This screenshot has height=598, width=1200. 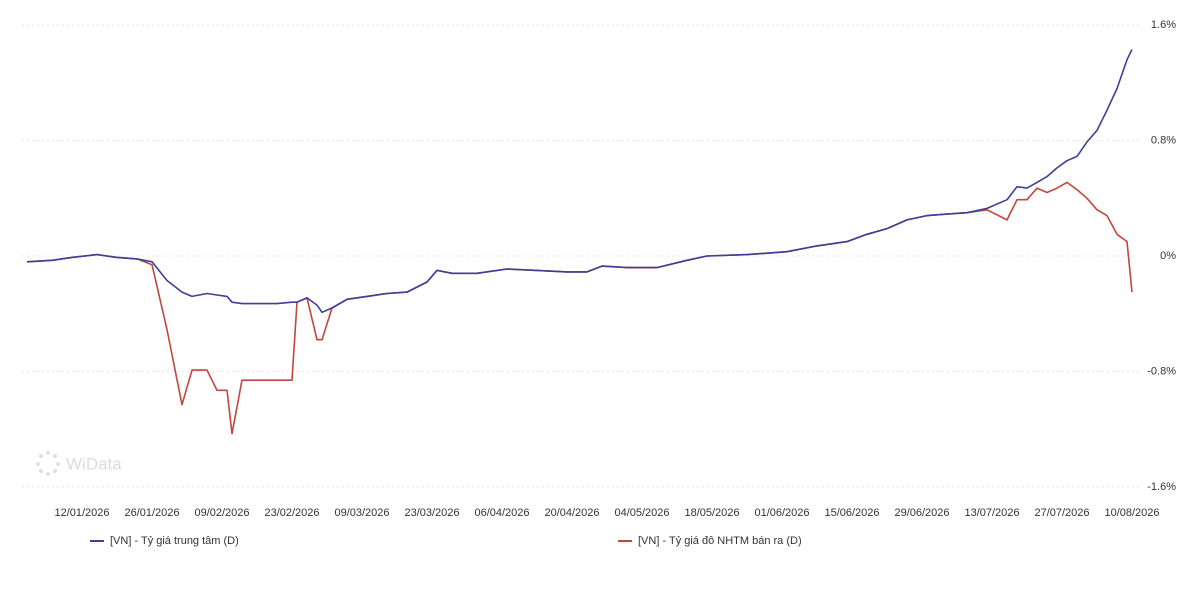 What do you see at coordinates (174, 541) in the screenshot?
I see `legend-label: [VN] - Tỷ giá trung tâm (D)` at bounding box center [174, 541].